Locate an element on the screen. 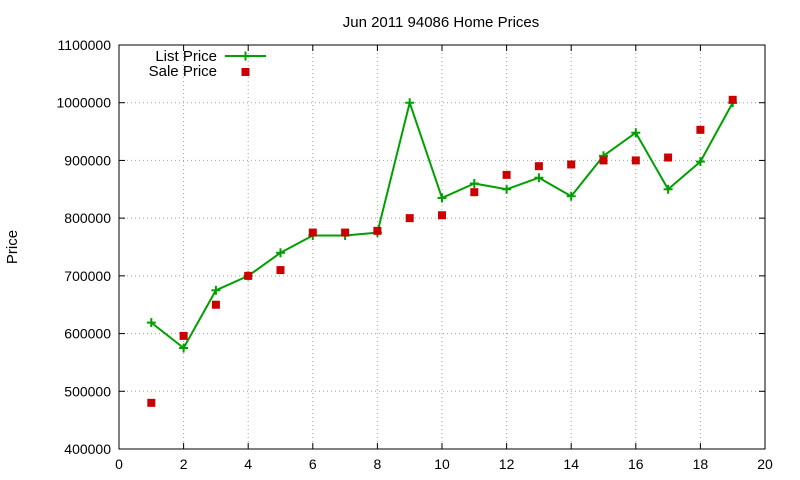 The width and height of the screenshot is (800, 480). legend-label-list-price: List Price is located at coordinates (186, 56).